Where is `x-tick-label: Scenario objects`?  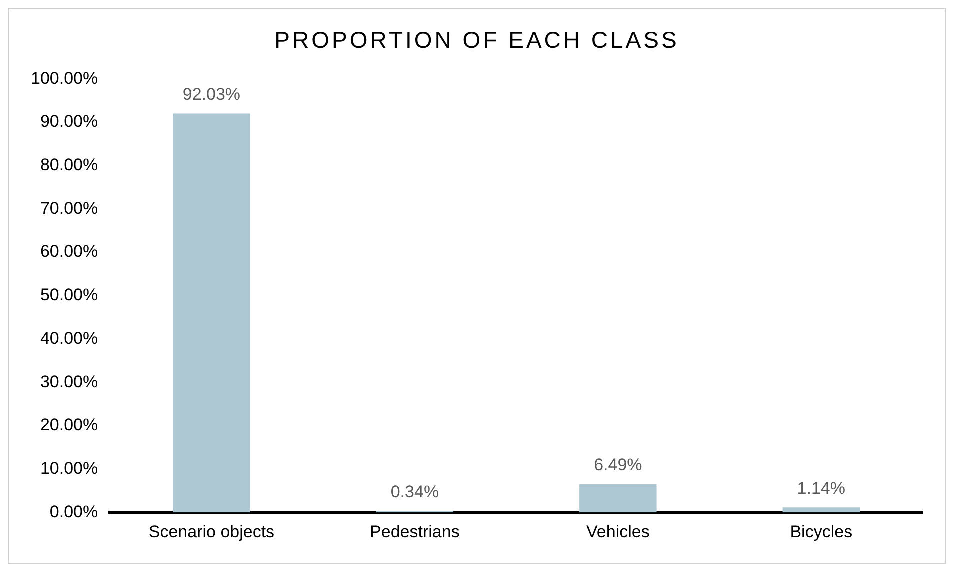
x-tick-label: Scenario objects is located at coordinates (211, 532).